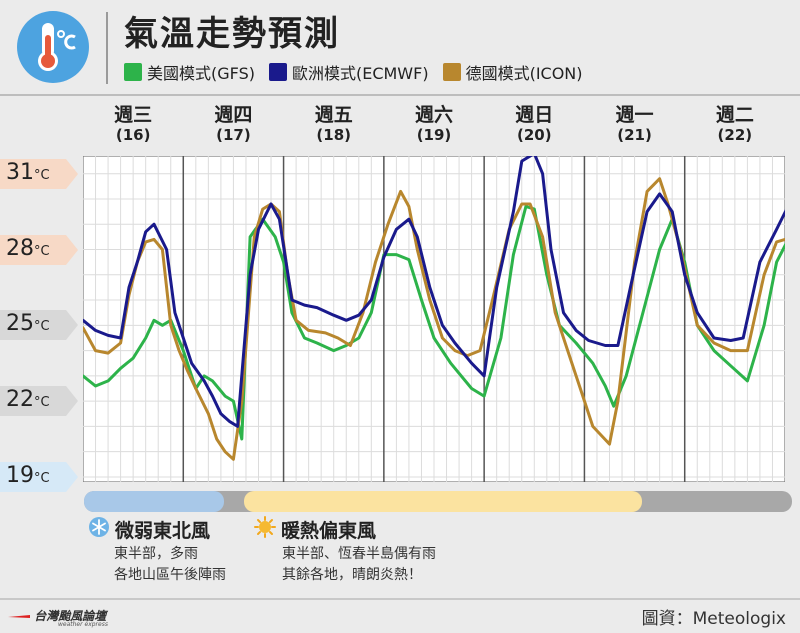  I want to click on day-name: 週六, so click(433, 115).